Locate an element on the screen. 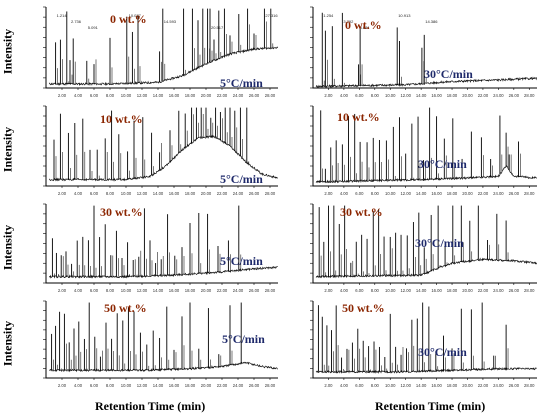 Image resolution: width=550 pixels, height=418 pixels. peak-label: 5.091 is located at coordinates (93, 27).